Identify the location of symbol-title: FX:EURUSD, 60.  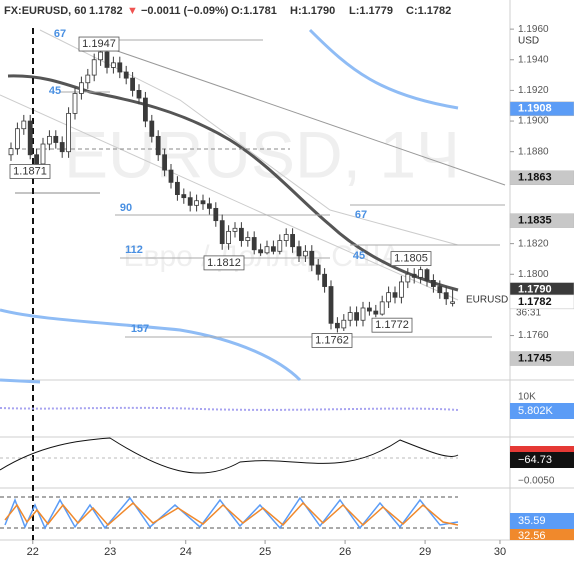
(45, 11).